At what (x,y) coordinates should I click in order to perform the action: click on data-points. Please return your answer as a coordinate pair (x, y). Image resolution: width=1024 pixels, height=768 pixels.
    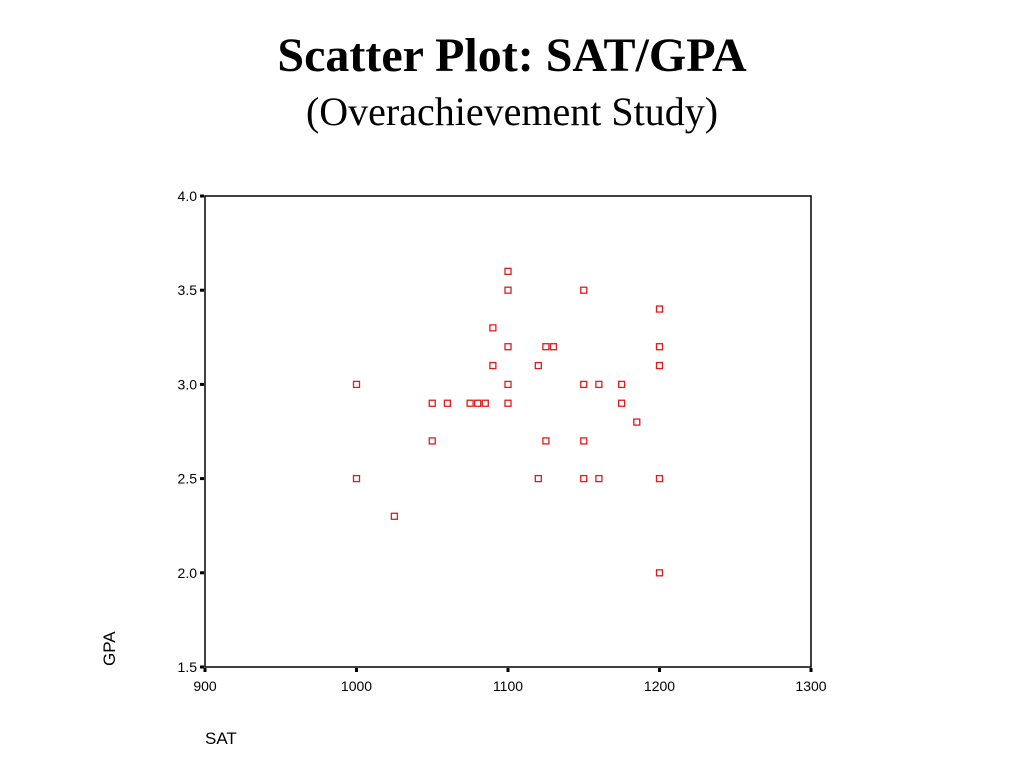
    Looking at the image, I should click on (508, 422).